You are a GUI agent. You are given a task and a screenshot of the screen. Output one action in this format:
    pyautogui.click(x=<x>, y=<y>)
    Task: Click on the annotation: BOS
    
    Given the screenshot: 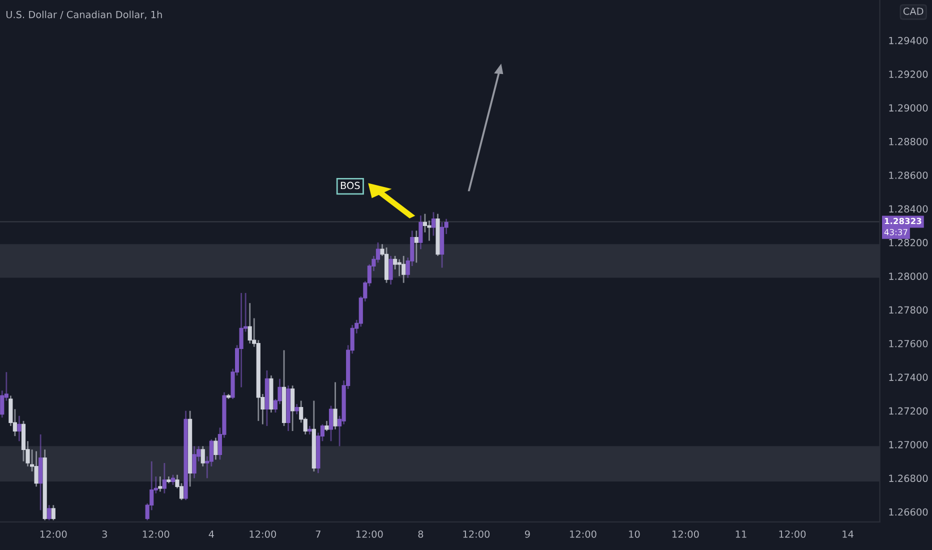 What is the action you would take?
    pyautogui.click(x=350, y=186)
    